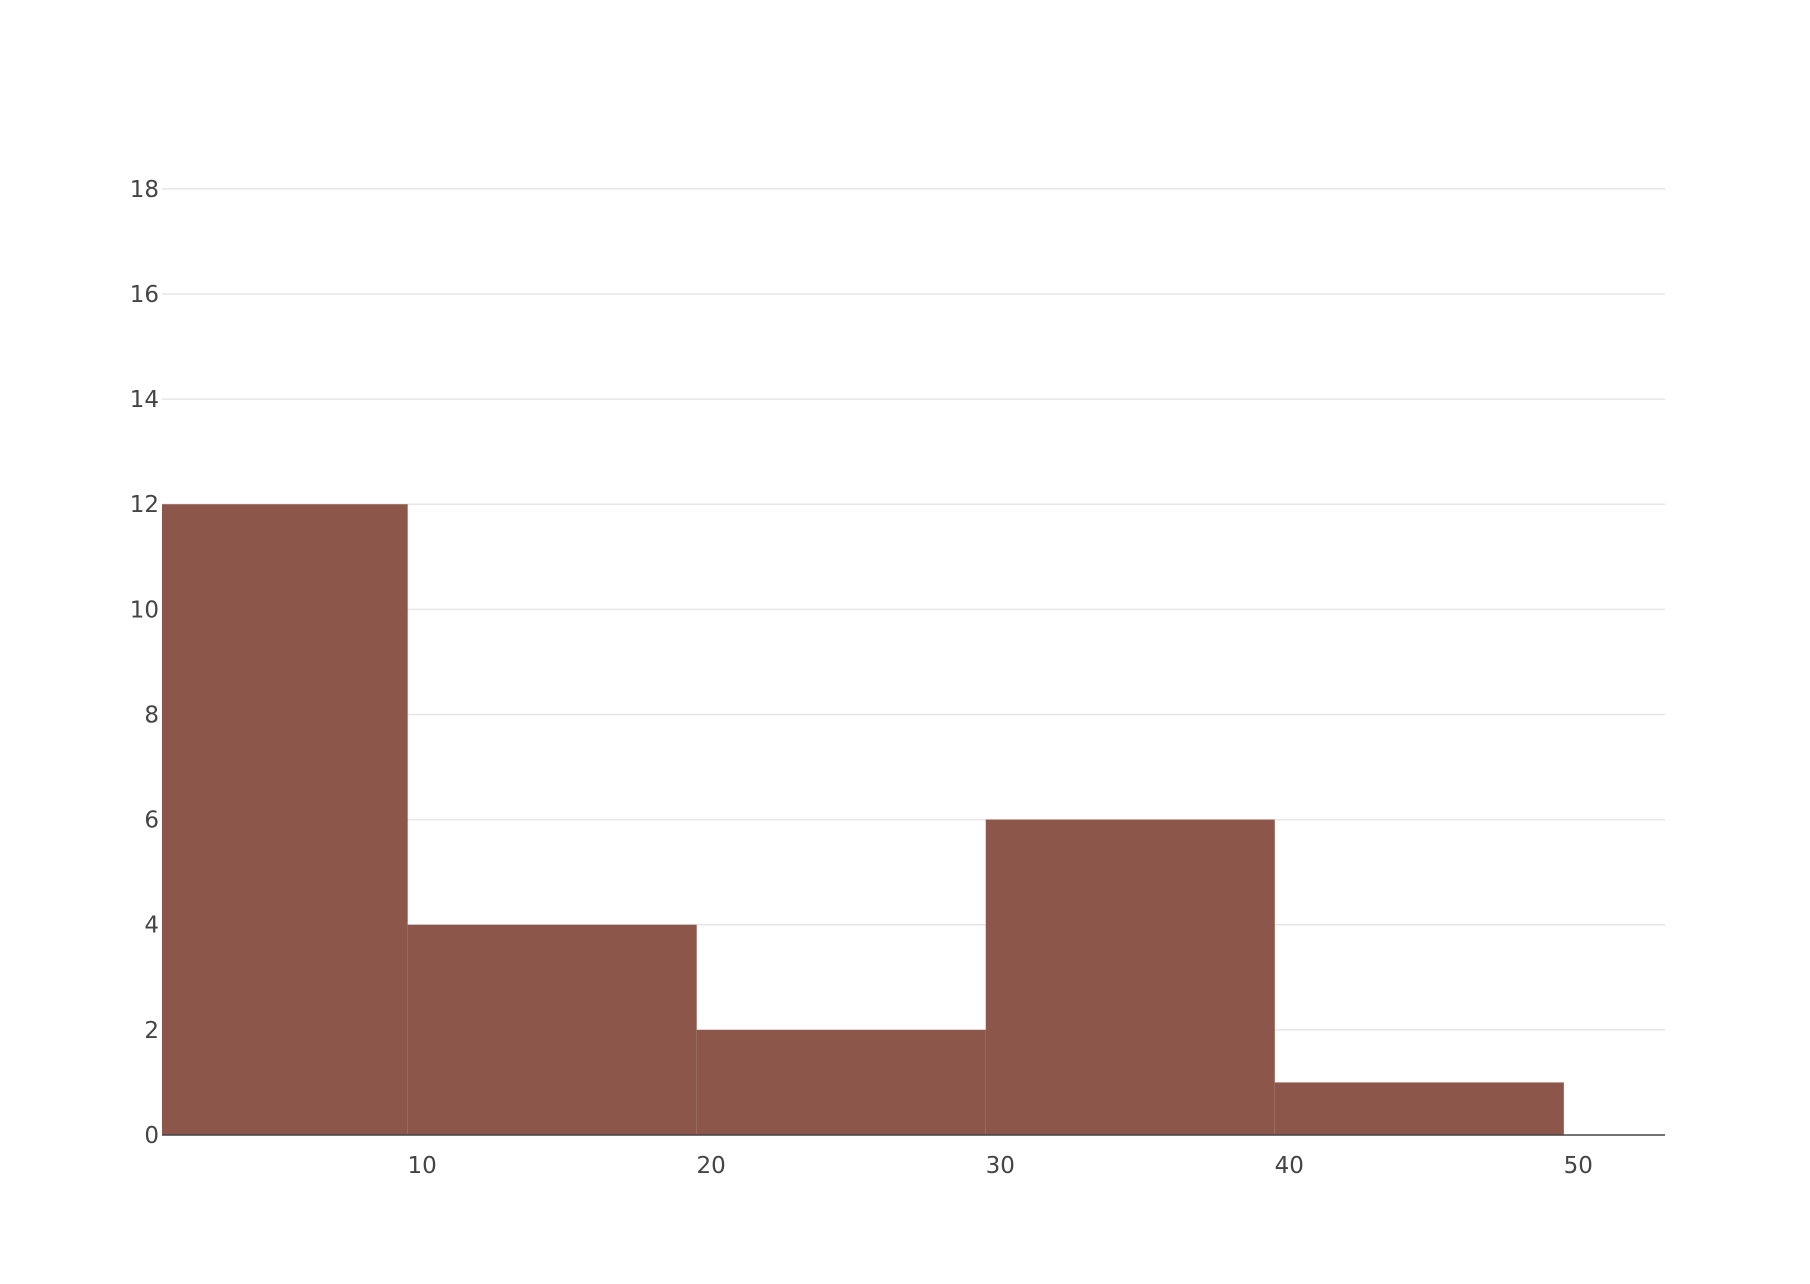 The width and height of the screenshot is (1810, 1284). I want to click on x-tick-label: 10, so click(421, 1166).